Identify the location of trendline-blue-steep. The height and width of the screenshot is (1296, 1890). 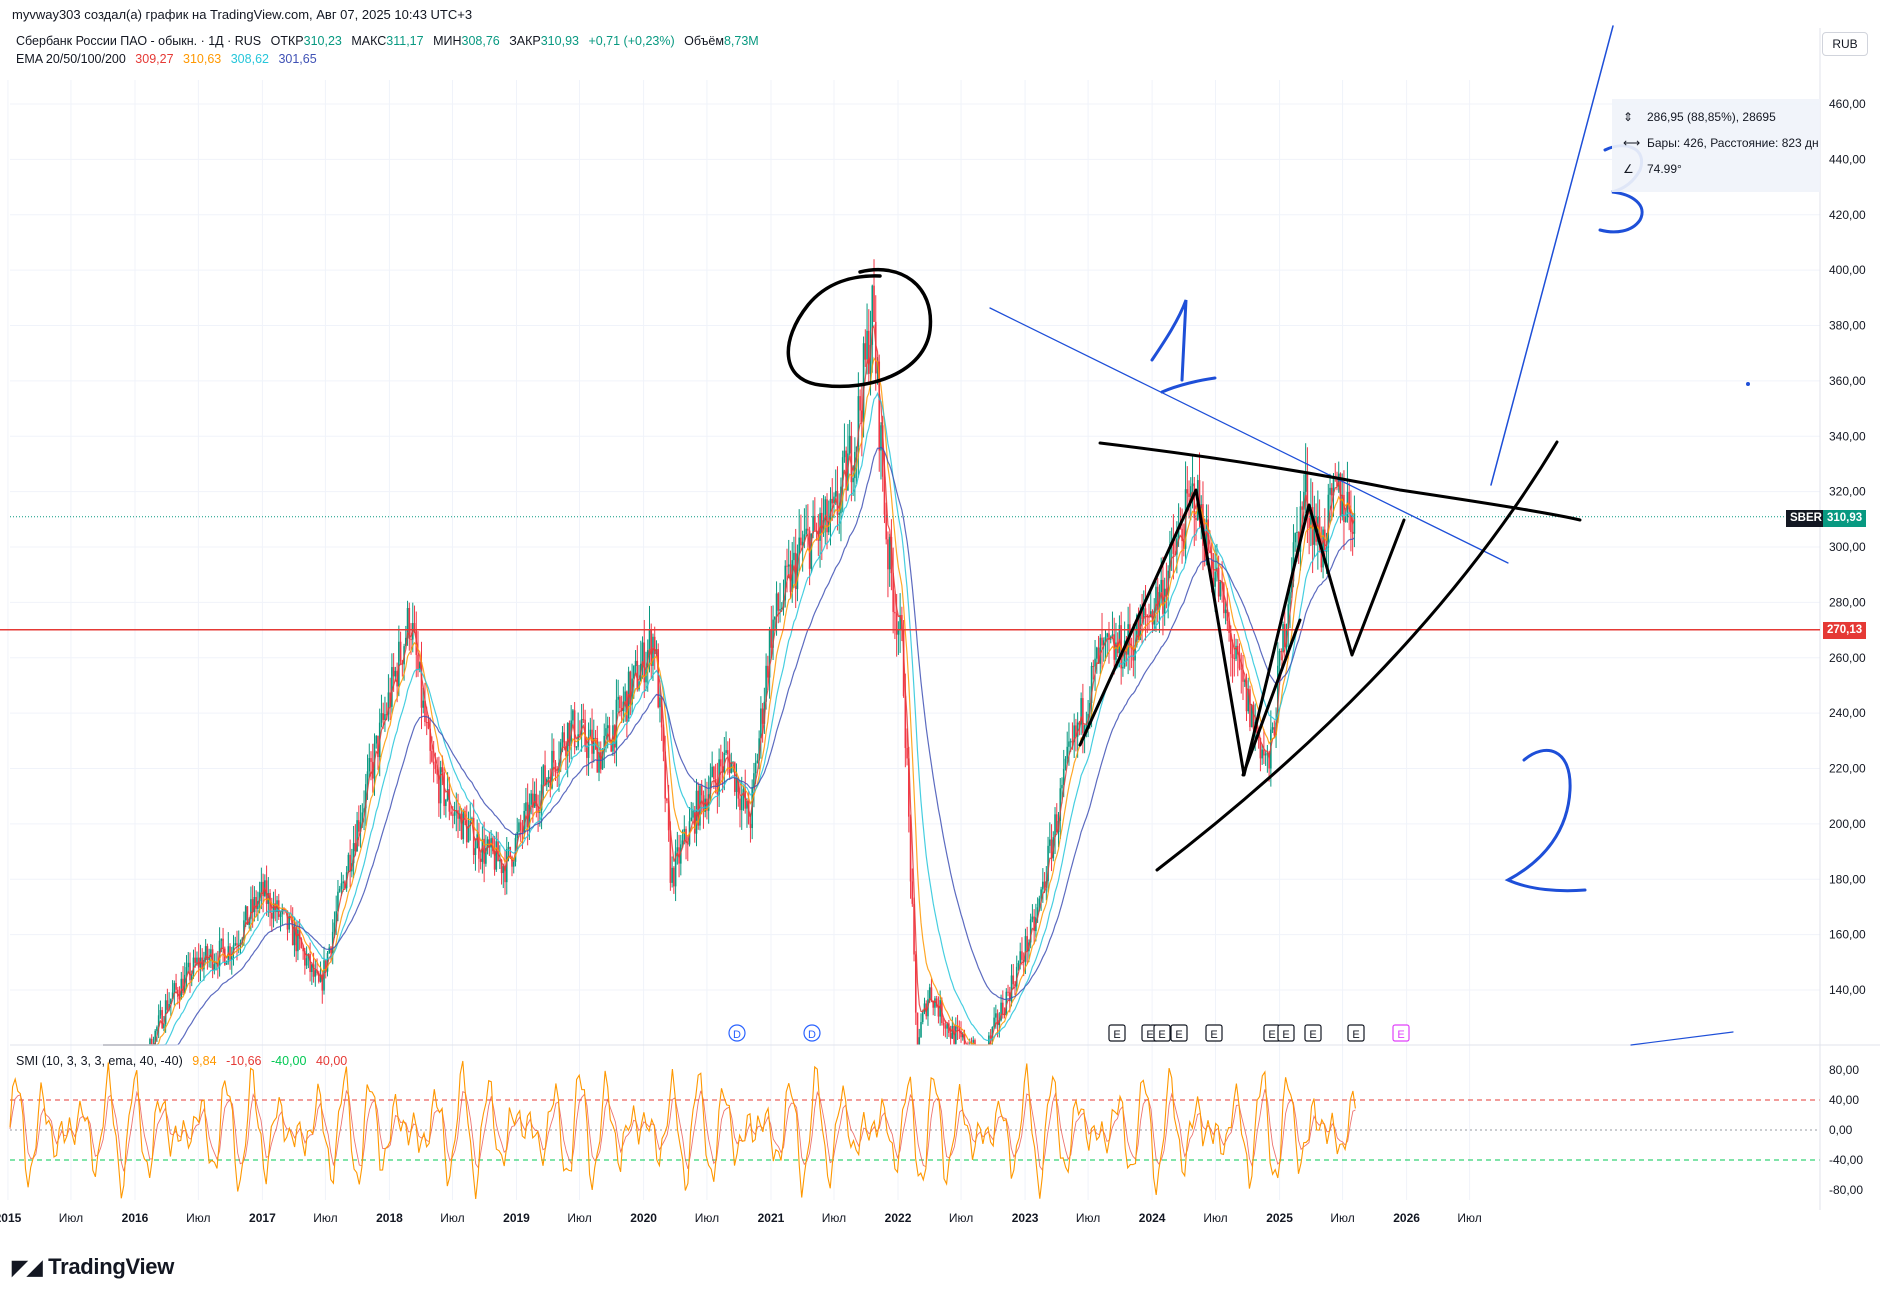
(1552, 255).